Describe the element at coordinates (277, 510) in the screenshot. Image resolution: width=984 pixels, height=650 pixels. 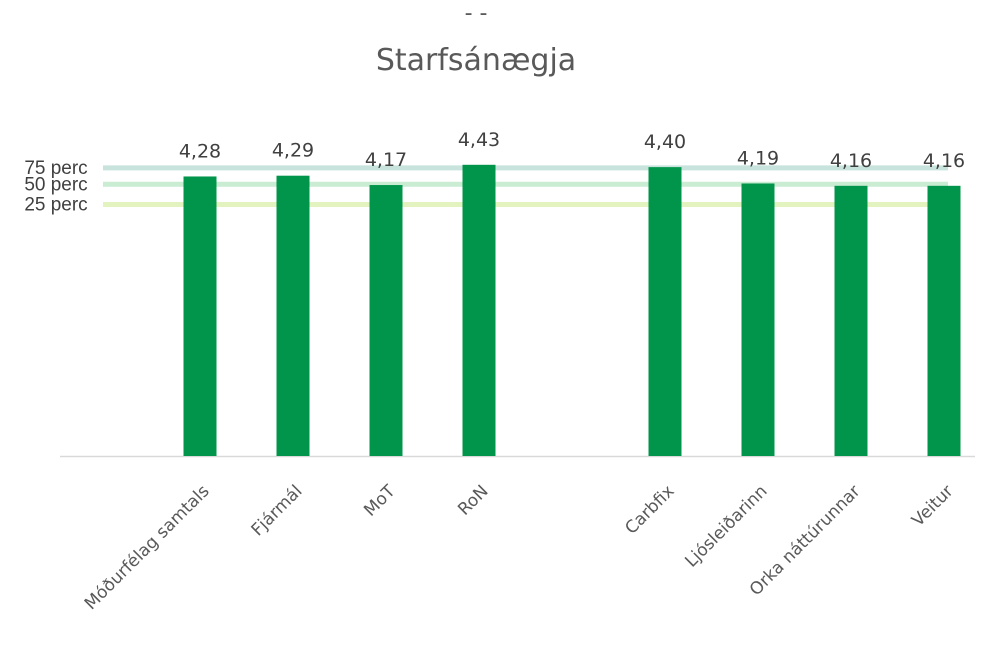
I see `category-label: Fjármál` at that location.